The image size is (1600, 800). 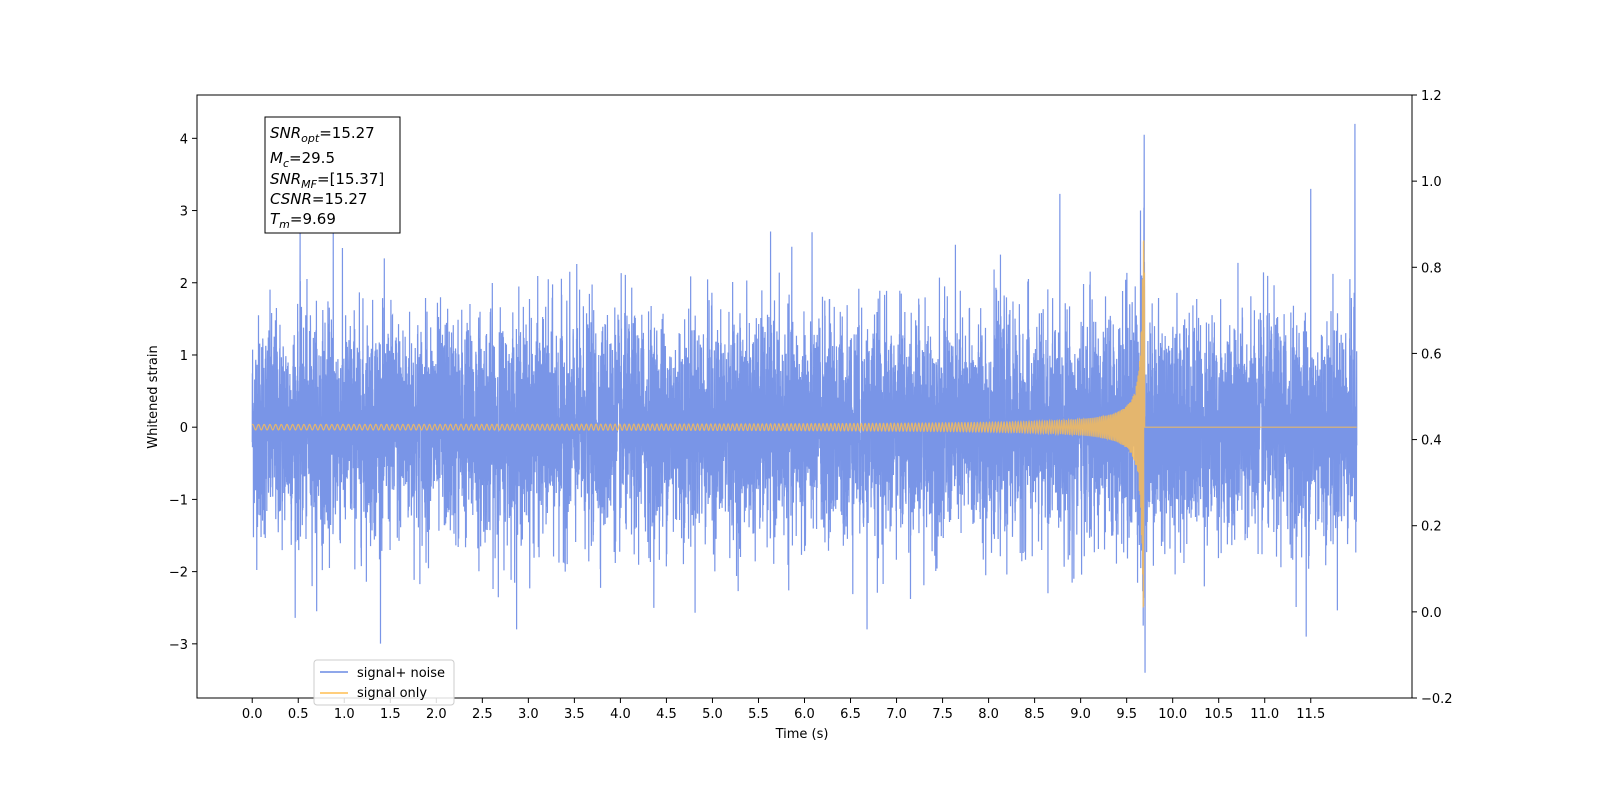 I want to click on legend: signal+ noise signal only, so click(x=384, y=682).